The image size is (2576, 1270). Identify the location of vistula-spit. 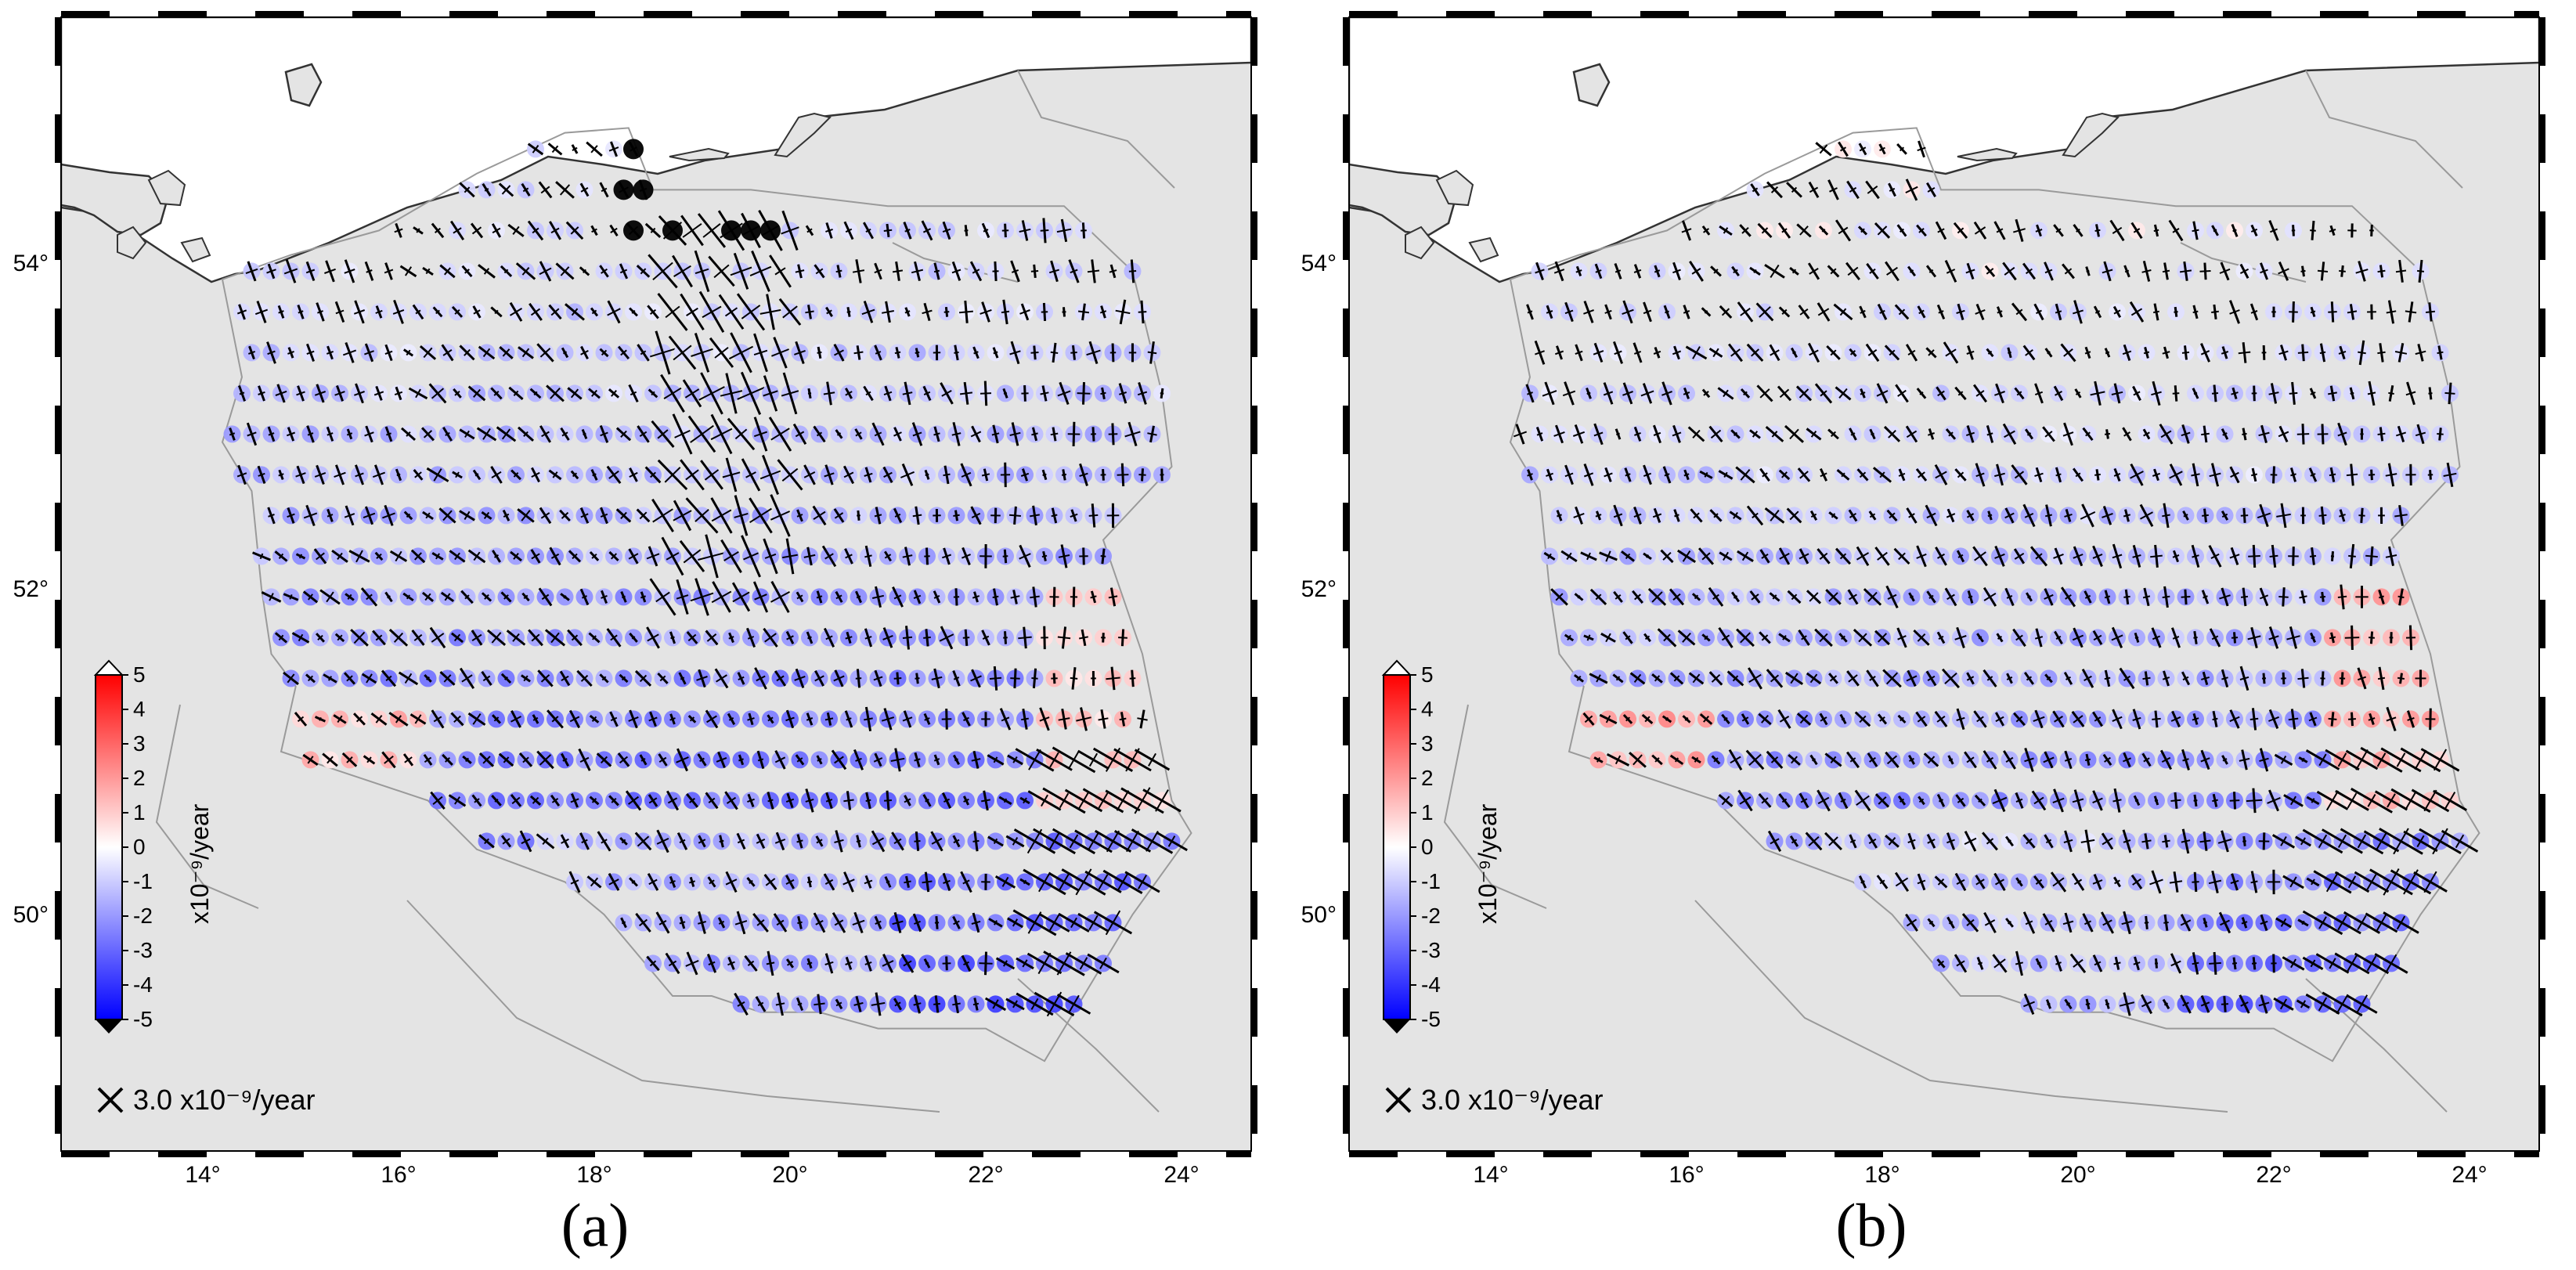
(2091, 135).